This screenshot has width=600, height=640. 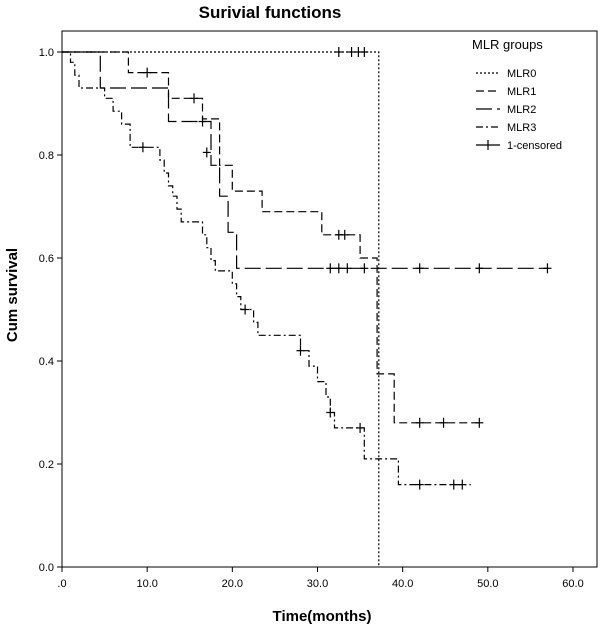 I want to click on x-tick-label: 40.0, so click(x=402, y=584).